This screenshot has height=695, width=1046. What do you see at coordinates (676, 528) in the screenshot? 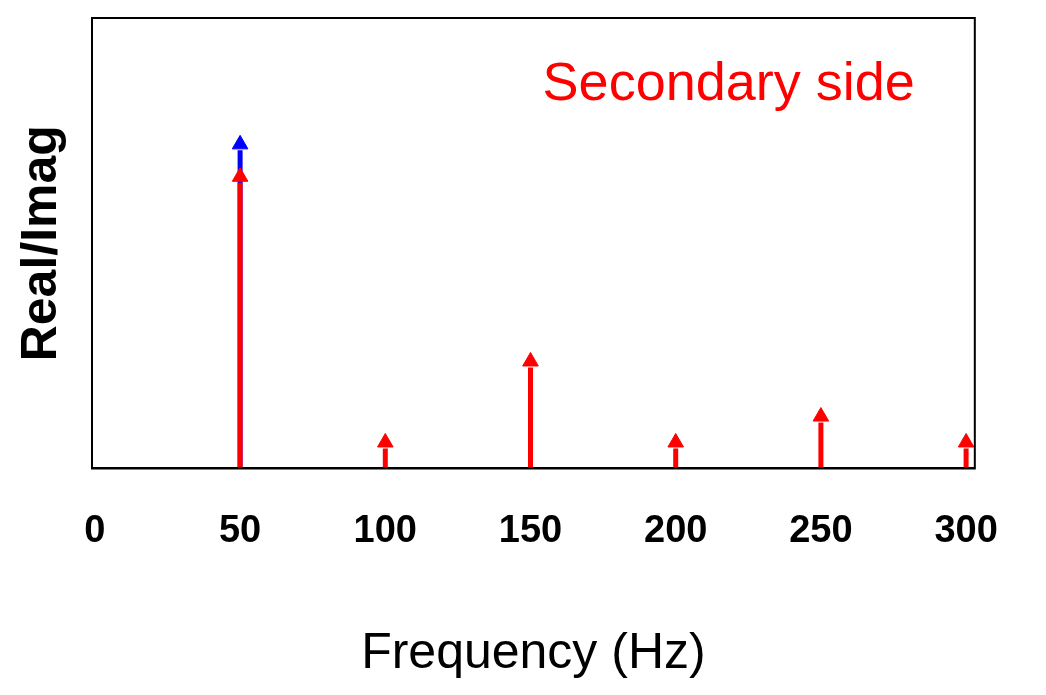
I see `x-tick-label: 200` at bounding box center [676, 528].